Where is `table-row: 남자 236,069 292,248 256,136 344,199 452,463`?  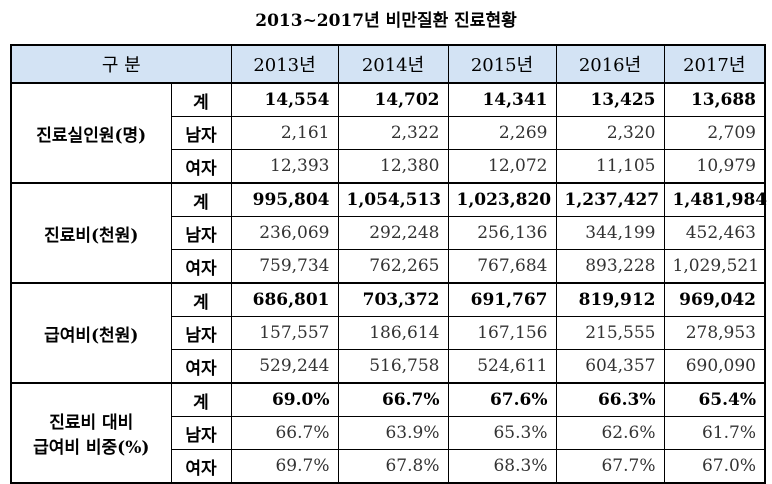 table-row: 남자 236,069 292,248 256,136 344,199 452,463 is located at coordinates (388, 233).